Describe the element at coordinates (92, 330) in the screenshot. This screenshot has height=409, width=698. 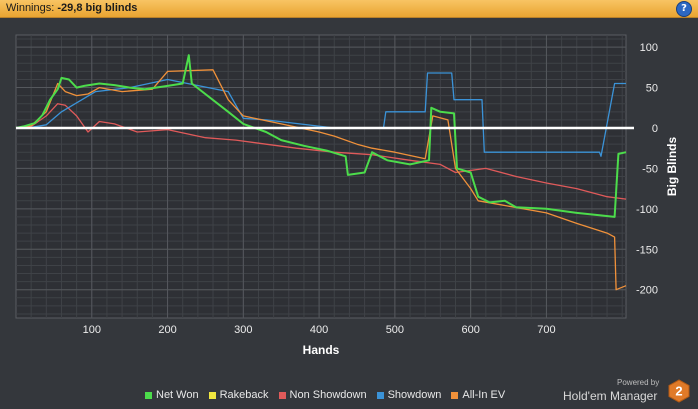
I see `x-tick-label: 100` at that location.